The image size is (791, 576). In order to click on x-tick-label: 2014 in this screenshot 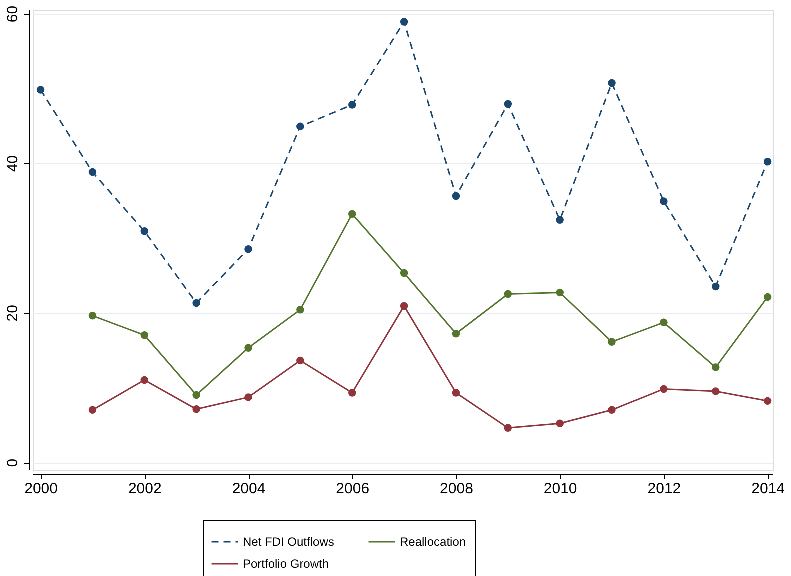, I will do `click(768, 489)`.